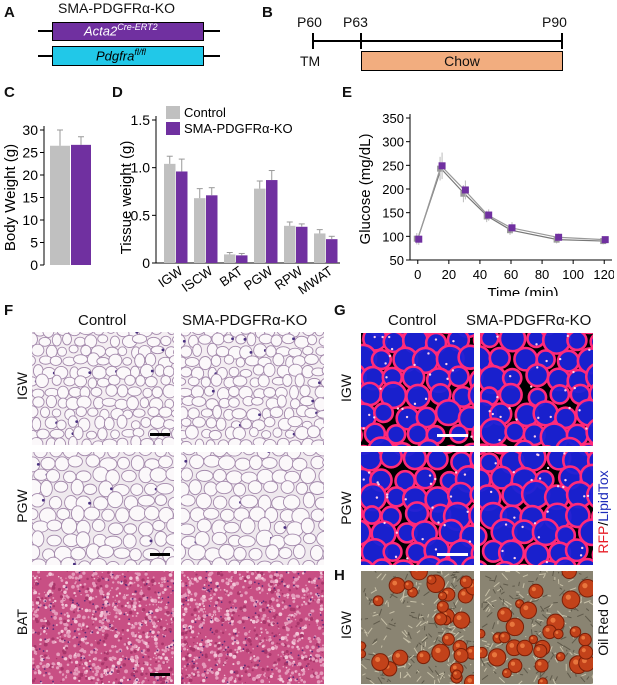 This screenshot has height=685, width=617. What do you see at coordinates (417, 627) in the screenshot?
I see `h-oilred-control` at bounding box center [417, 627].